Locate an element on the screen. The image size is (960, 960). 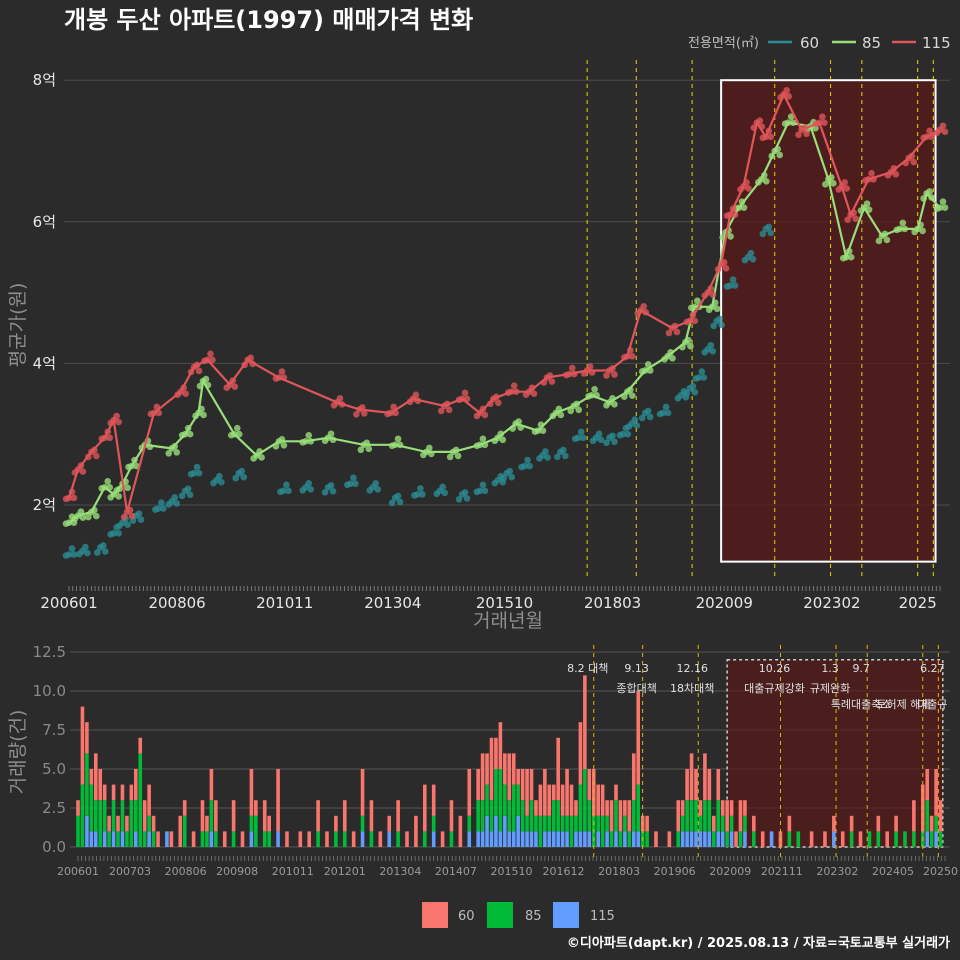
price-x-tick: 201011 is located at coordinates (284, 603).